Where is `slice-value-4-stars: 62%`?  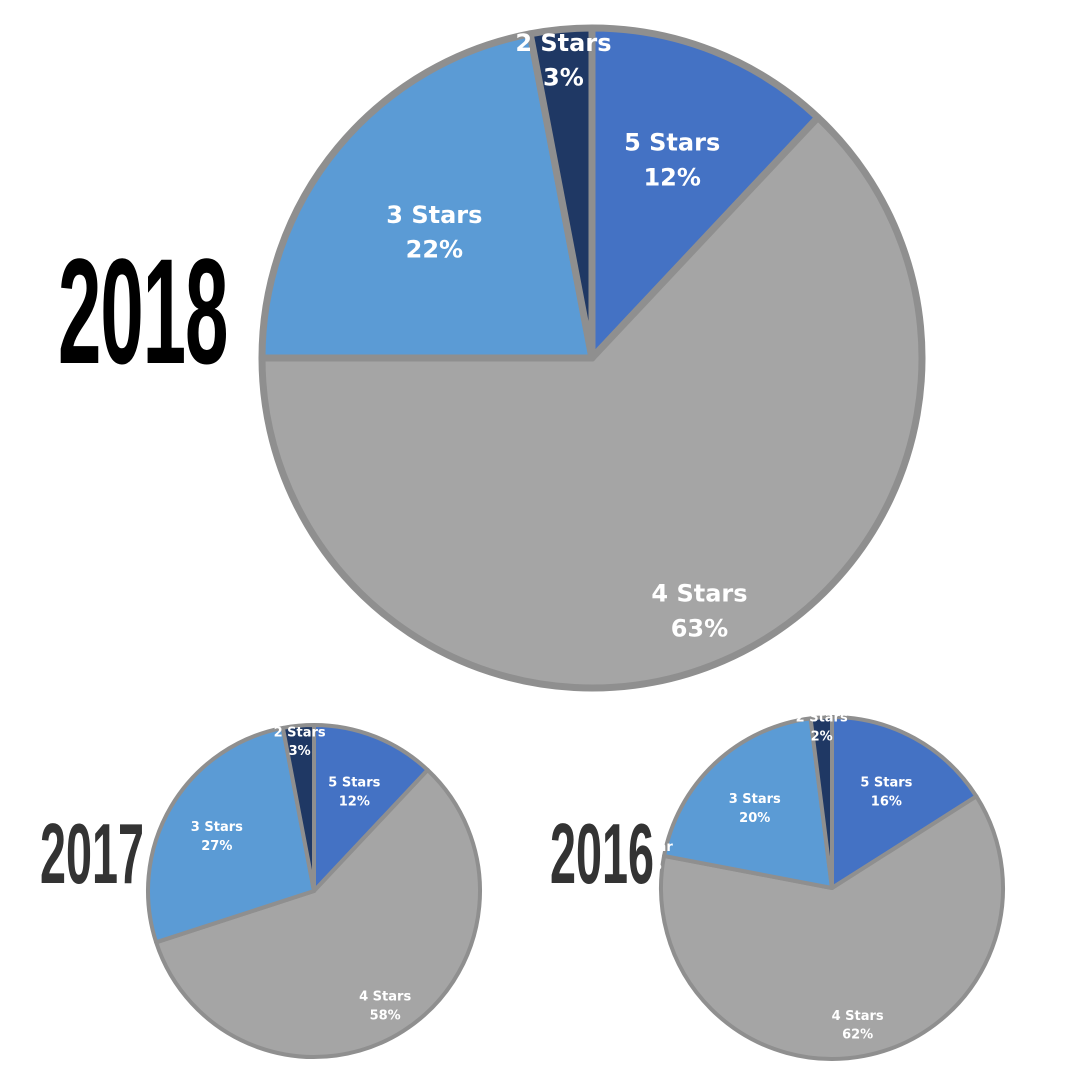
slice-value-4-stars: 62% is located at coordinates (857, 1035).